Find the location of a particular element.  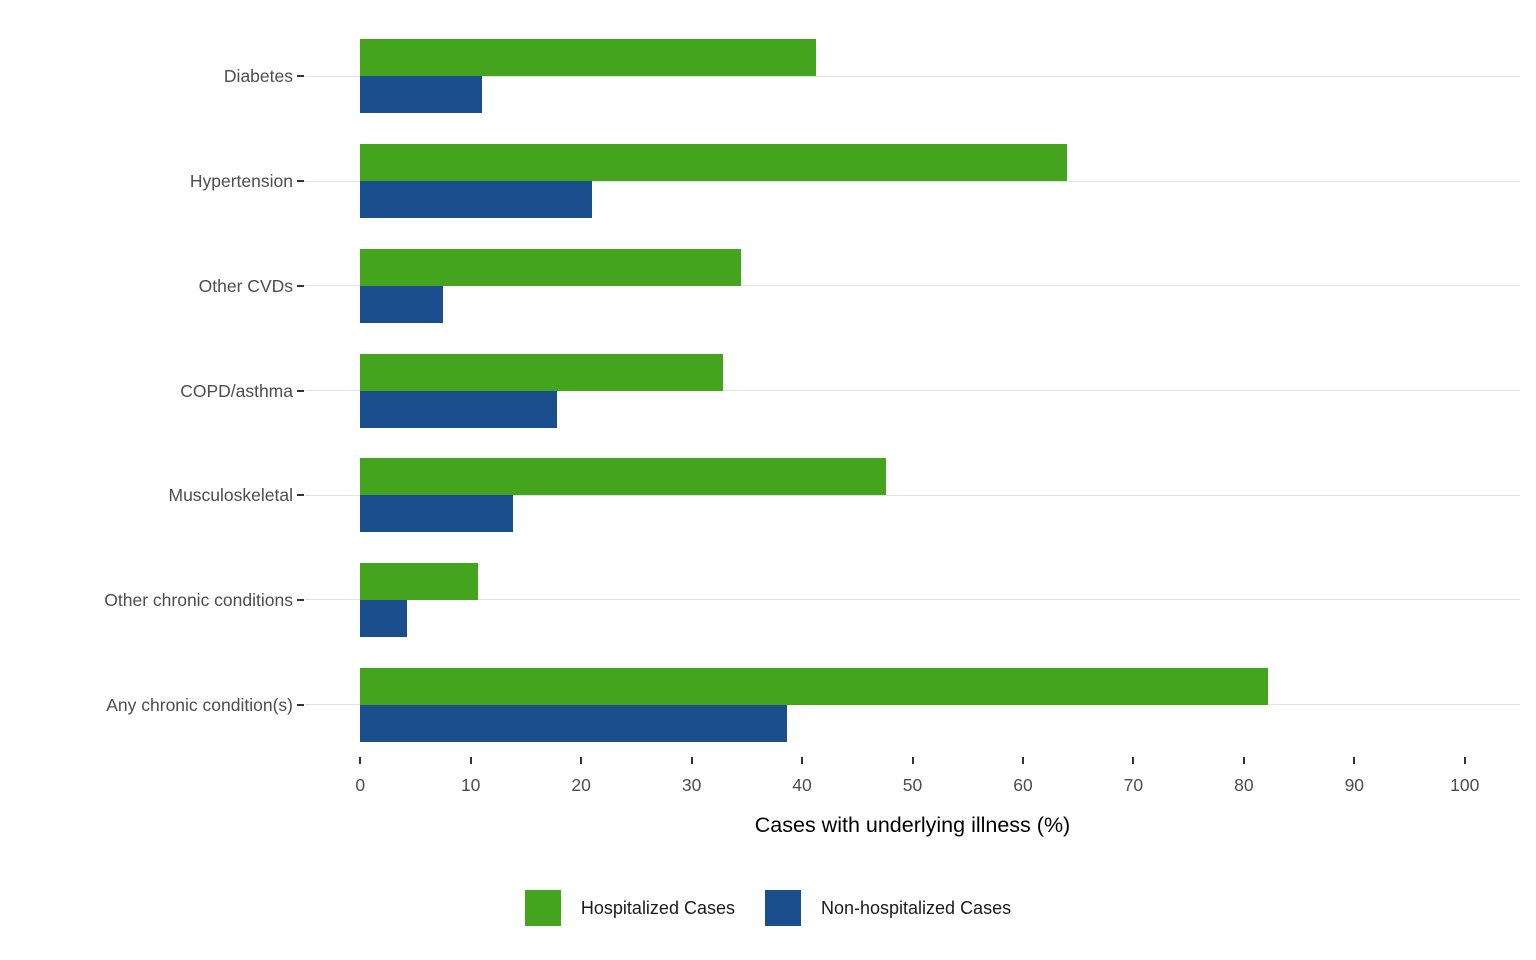

bar-hospitalized-cases-other-cvds is located at coordinates (551, 267).